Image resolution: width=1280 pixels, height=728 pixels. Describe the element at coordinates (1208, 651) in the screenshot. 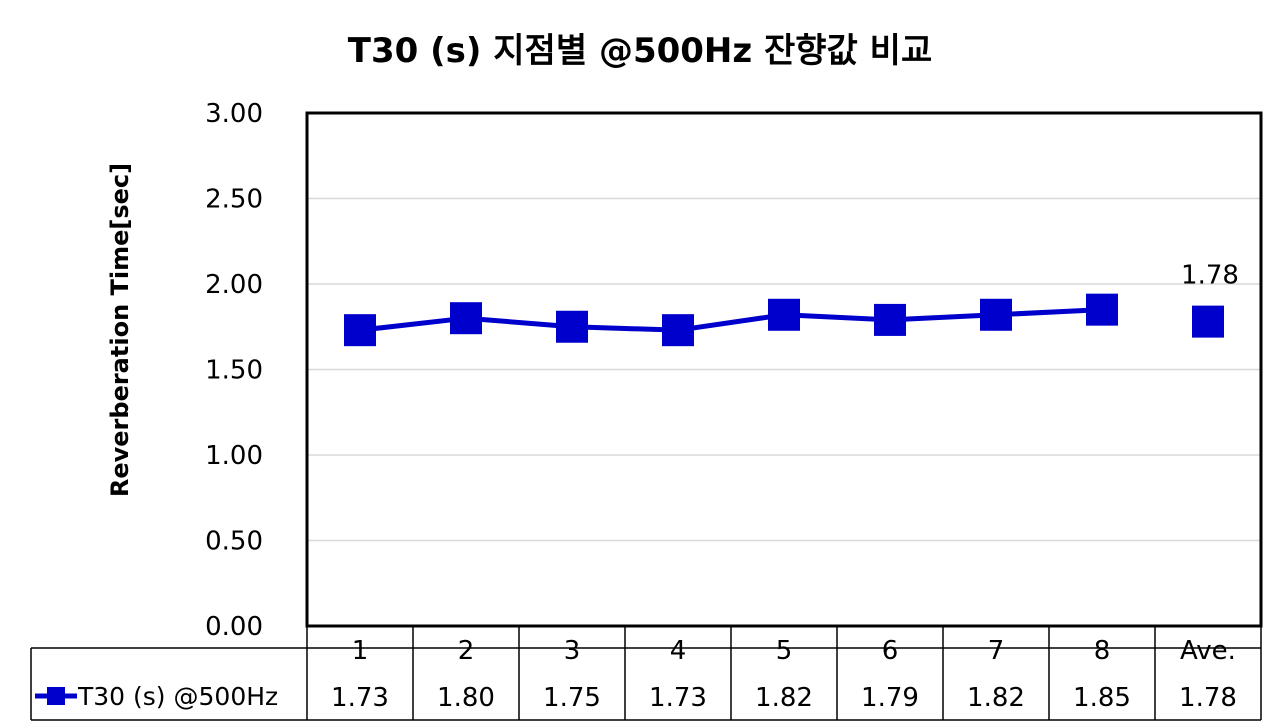

I see `x-category-label: Ave.` at that location.